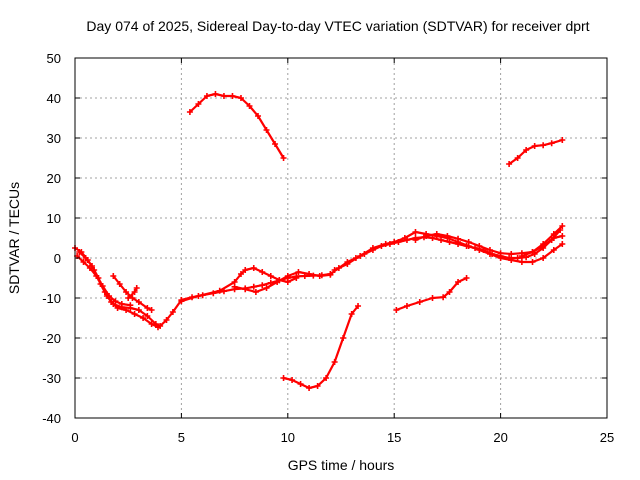  I want to click on x-tick-label: 15, so click(394, 437).